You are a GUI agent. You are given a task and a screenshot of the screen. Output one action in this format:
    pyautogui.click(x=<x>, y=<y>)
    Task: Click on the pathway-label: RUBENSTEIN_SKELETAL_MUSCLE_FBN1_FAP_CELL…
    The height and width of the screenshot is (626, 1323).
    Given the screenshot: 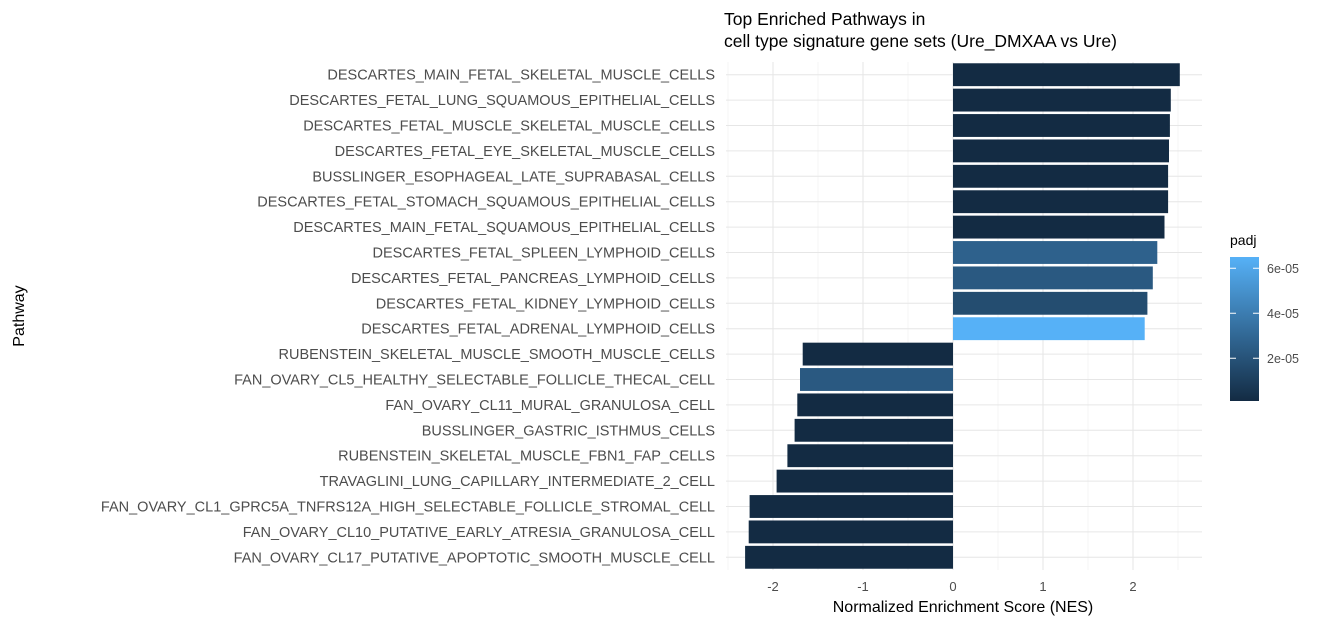 What is the action you would take?
    pyautogui.click(x=526, y=457)
    